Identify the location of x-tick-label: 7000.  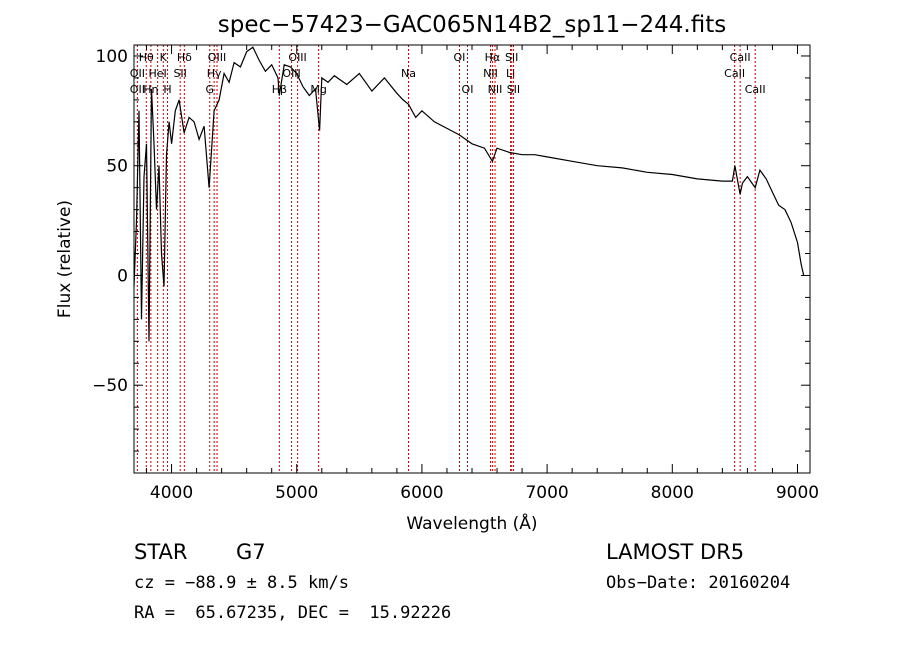
(546, 493).